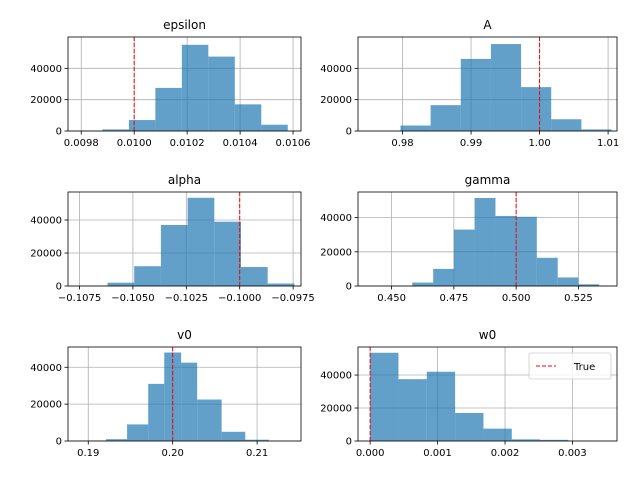  I want to click on x-tick-label: −0.1000, so click(239, 298).